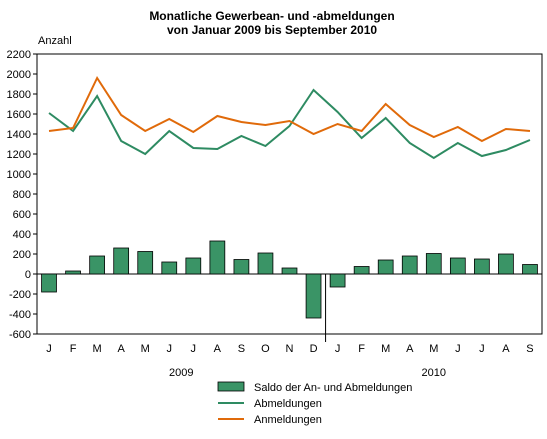 The width and height of the screenshot is (547, 439). What do you see at coordinates (181, 373) in the screenshot?
I see `year-label: 2009` at bounding box center [181, 373].